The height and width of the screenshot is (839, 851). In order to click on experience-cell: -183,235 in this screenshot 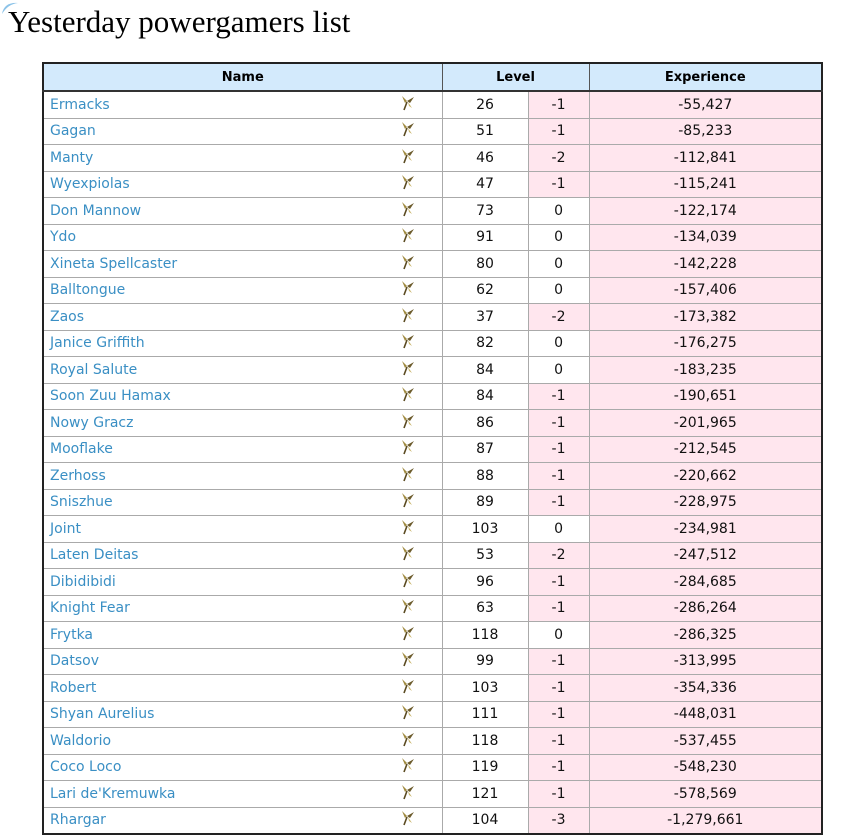, I will do `click(705, 370)`.